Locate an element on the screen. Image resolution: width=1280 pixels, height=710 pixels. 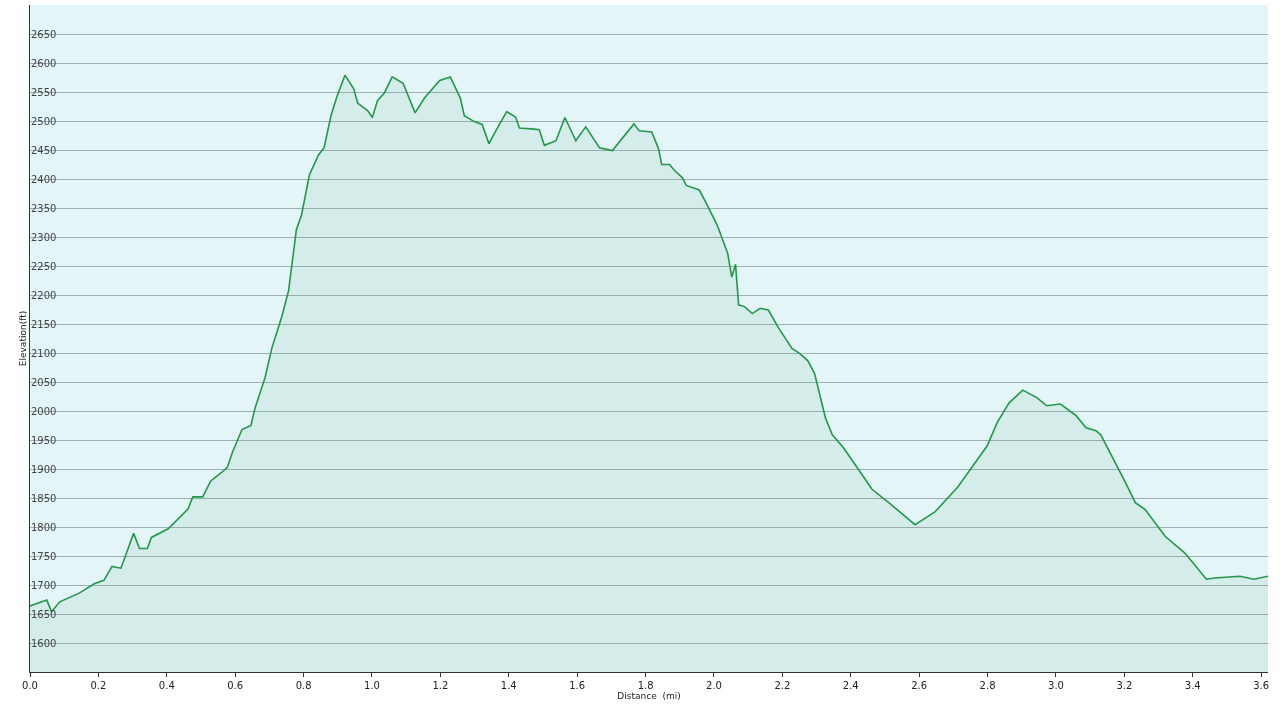
y-tick-label: 1950 is located at coordinates (44, 440).